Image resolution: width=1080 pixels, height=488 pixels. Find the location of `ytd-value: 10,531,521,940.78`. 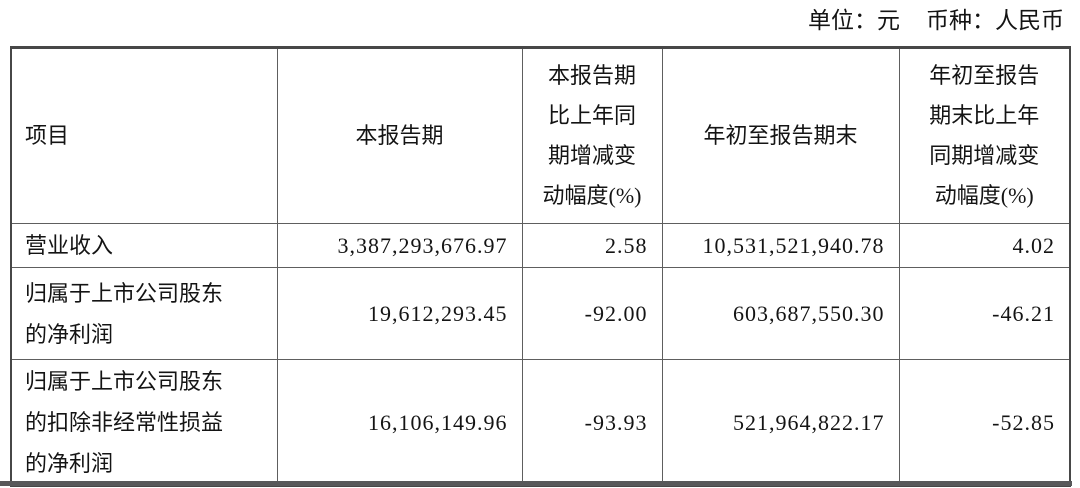

ytd-value: 10,531,521,940.78 is located at coordinates (780, 245).